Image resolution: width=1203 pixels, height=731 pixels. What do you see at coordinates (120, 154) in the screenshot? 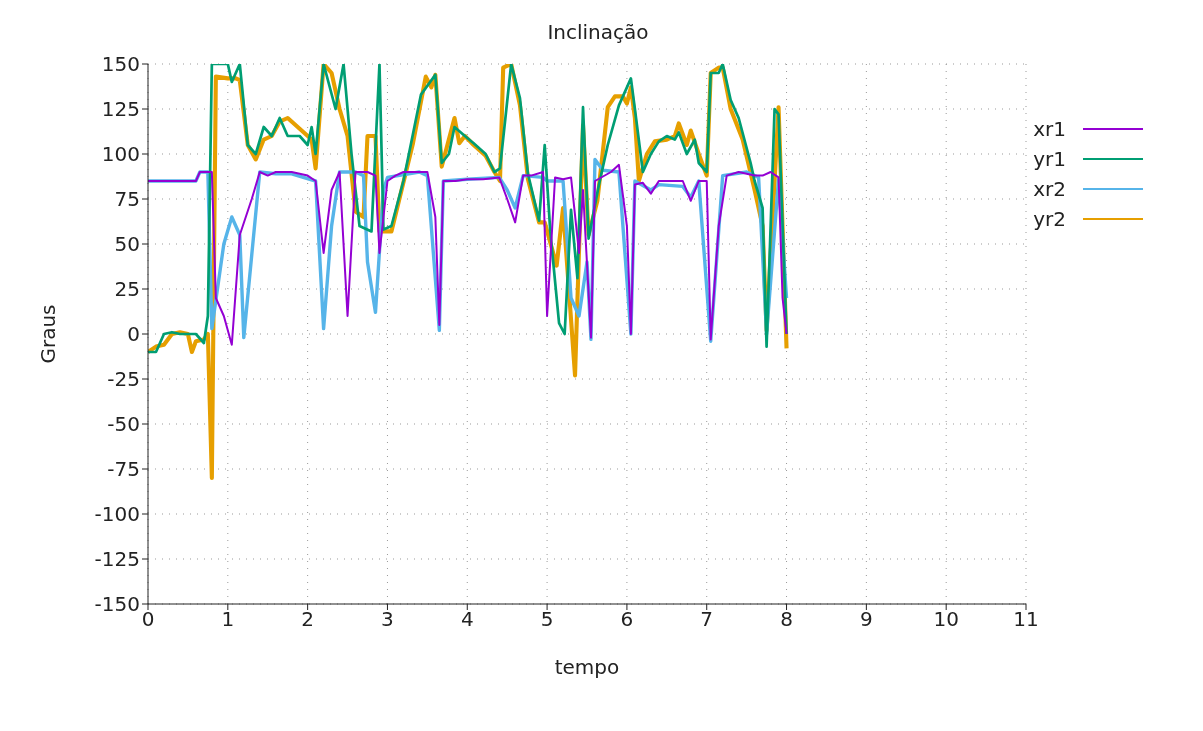
I see `y-tick-label: 100` at bounding box center [120, 154].